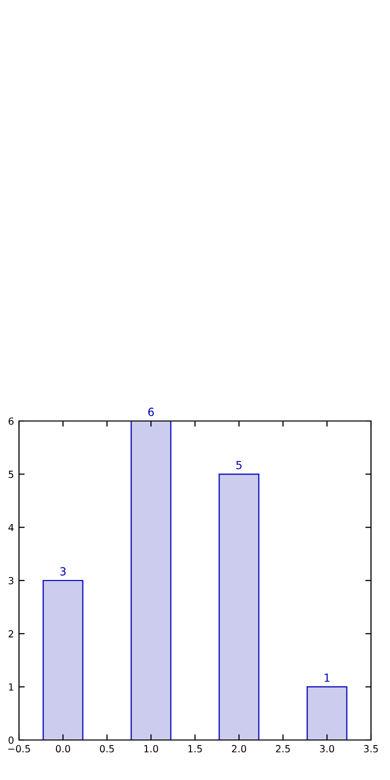  What do you see at coordinates (371, 748) in the screenshot?
I see `x-tick-label: 3.5` at bounding box center [371, 748].